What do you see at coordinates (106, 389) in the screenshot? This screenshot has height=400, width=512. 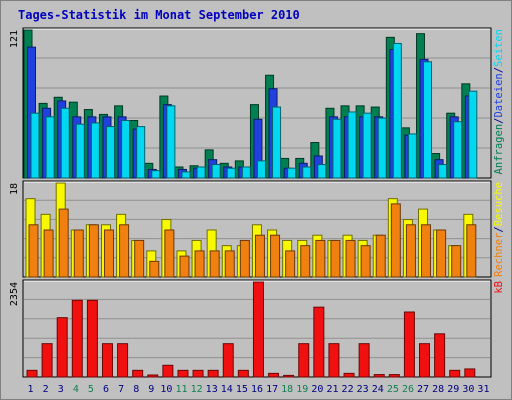 I see `x-tick-label: 6` at bounding box center [106, 389].